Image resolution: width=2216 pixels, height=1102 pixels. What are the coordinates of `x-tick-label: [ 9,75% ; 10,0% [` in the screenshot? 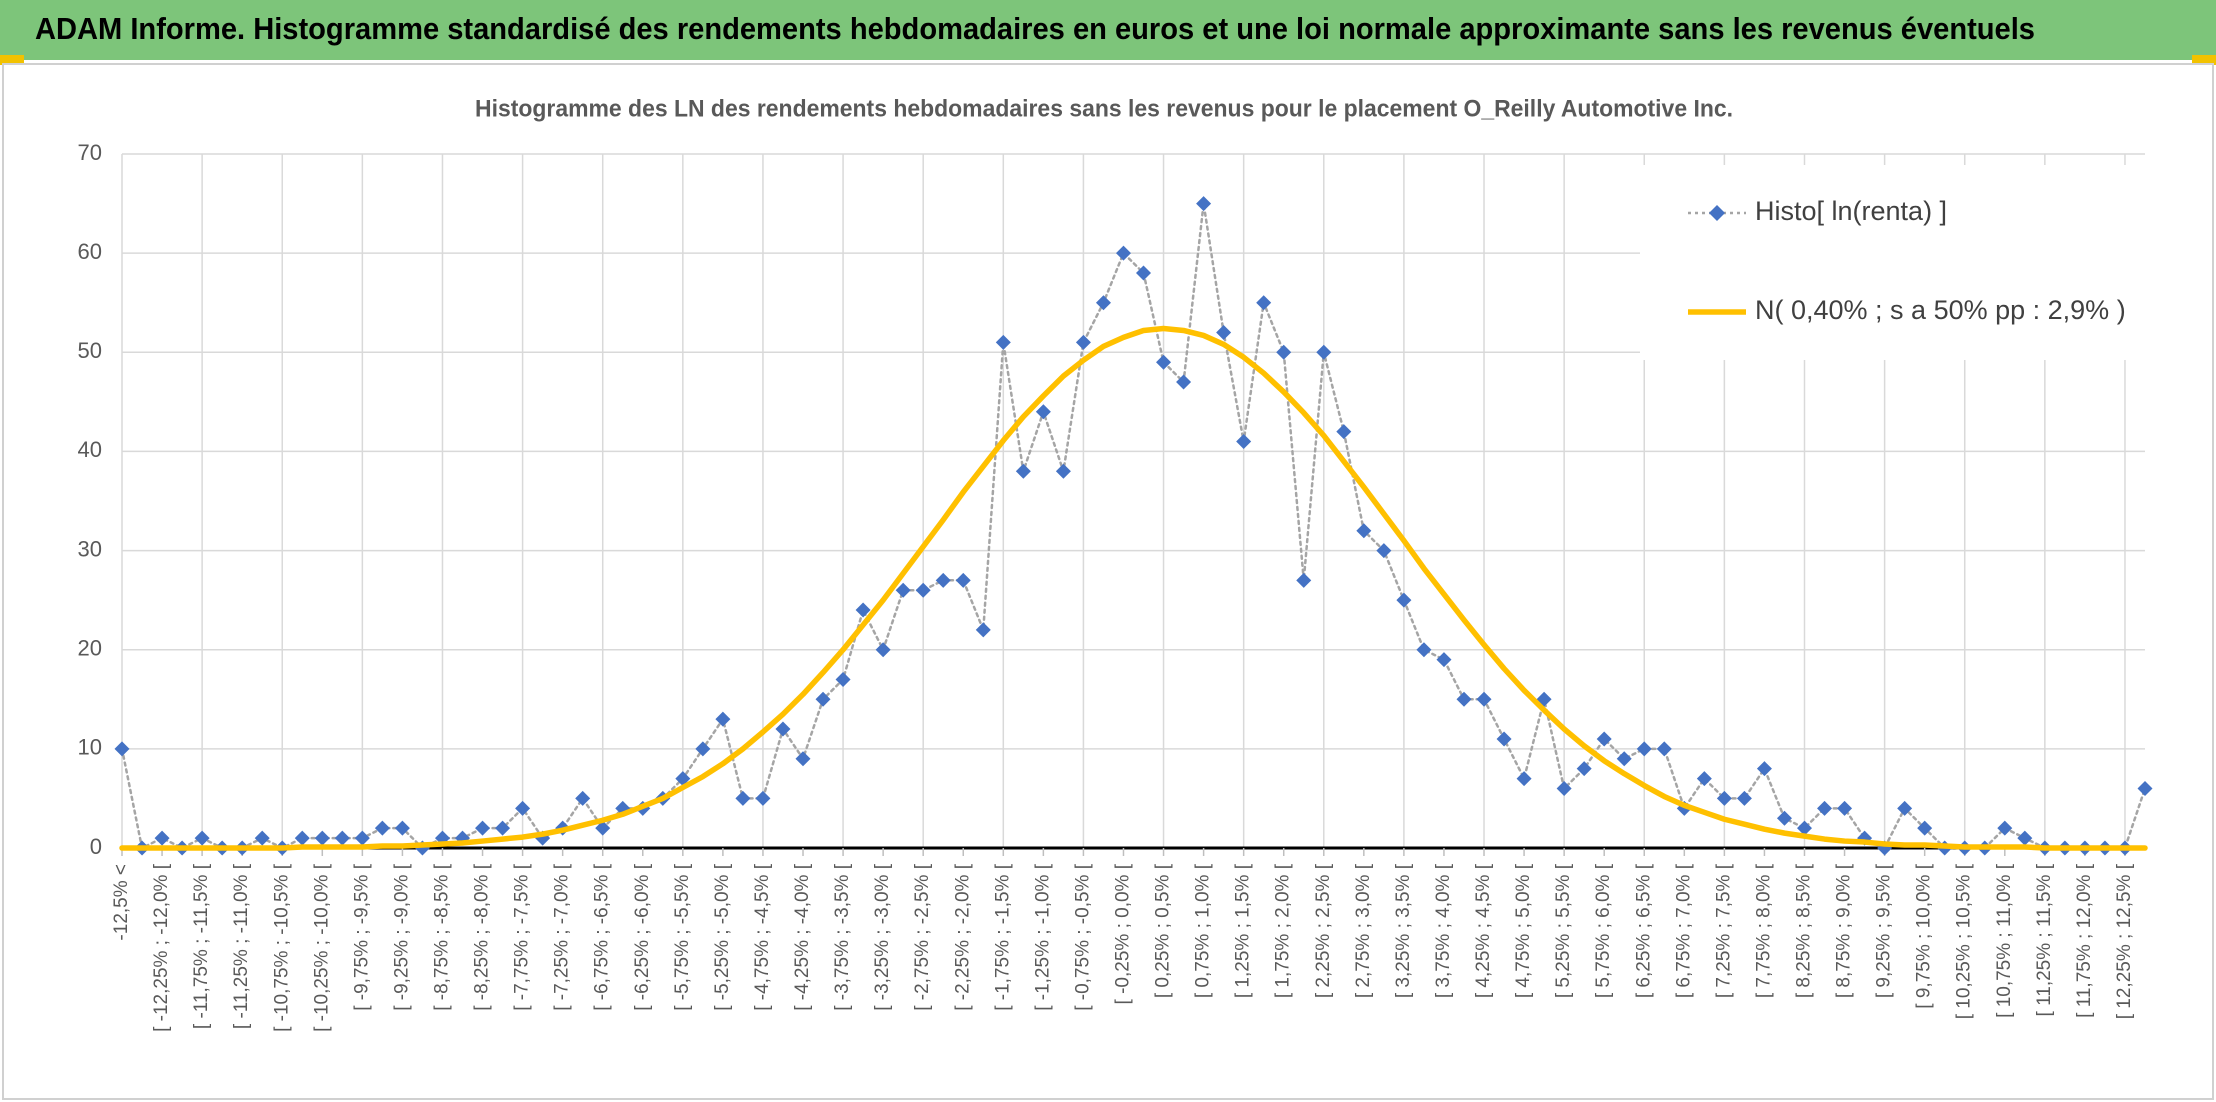 It's located at (1924, 935).